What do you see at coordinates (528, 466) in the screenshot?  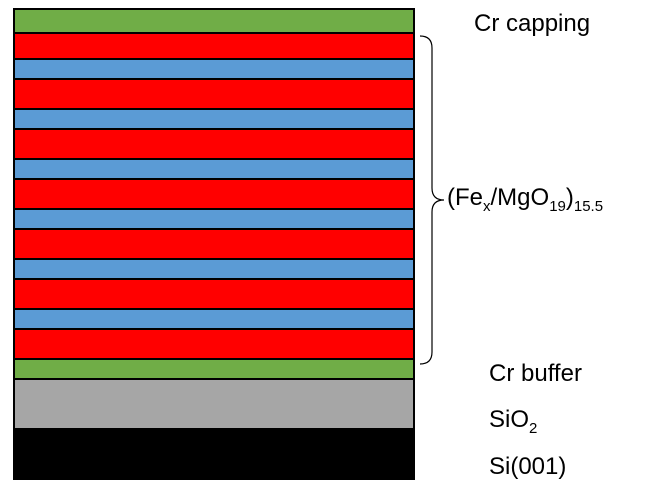 I see `si-substrate-label: Si(001)` at bounding box center [528, 466].